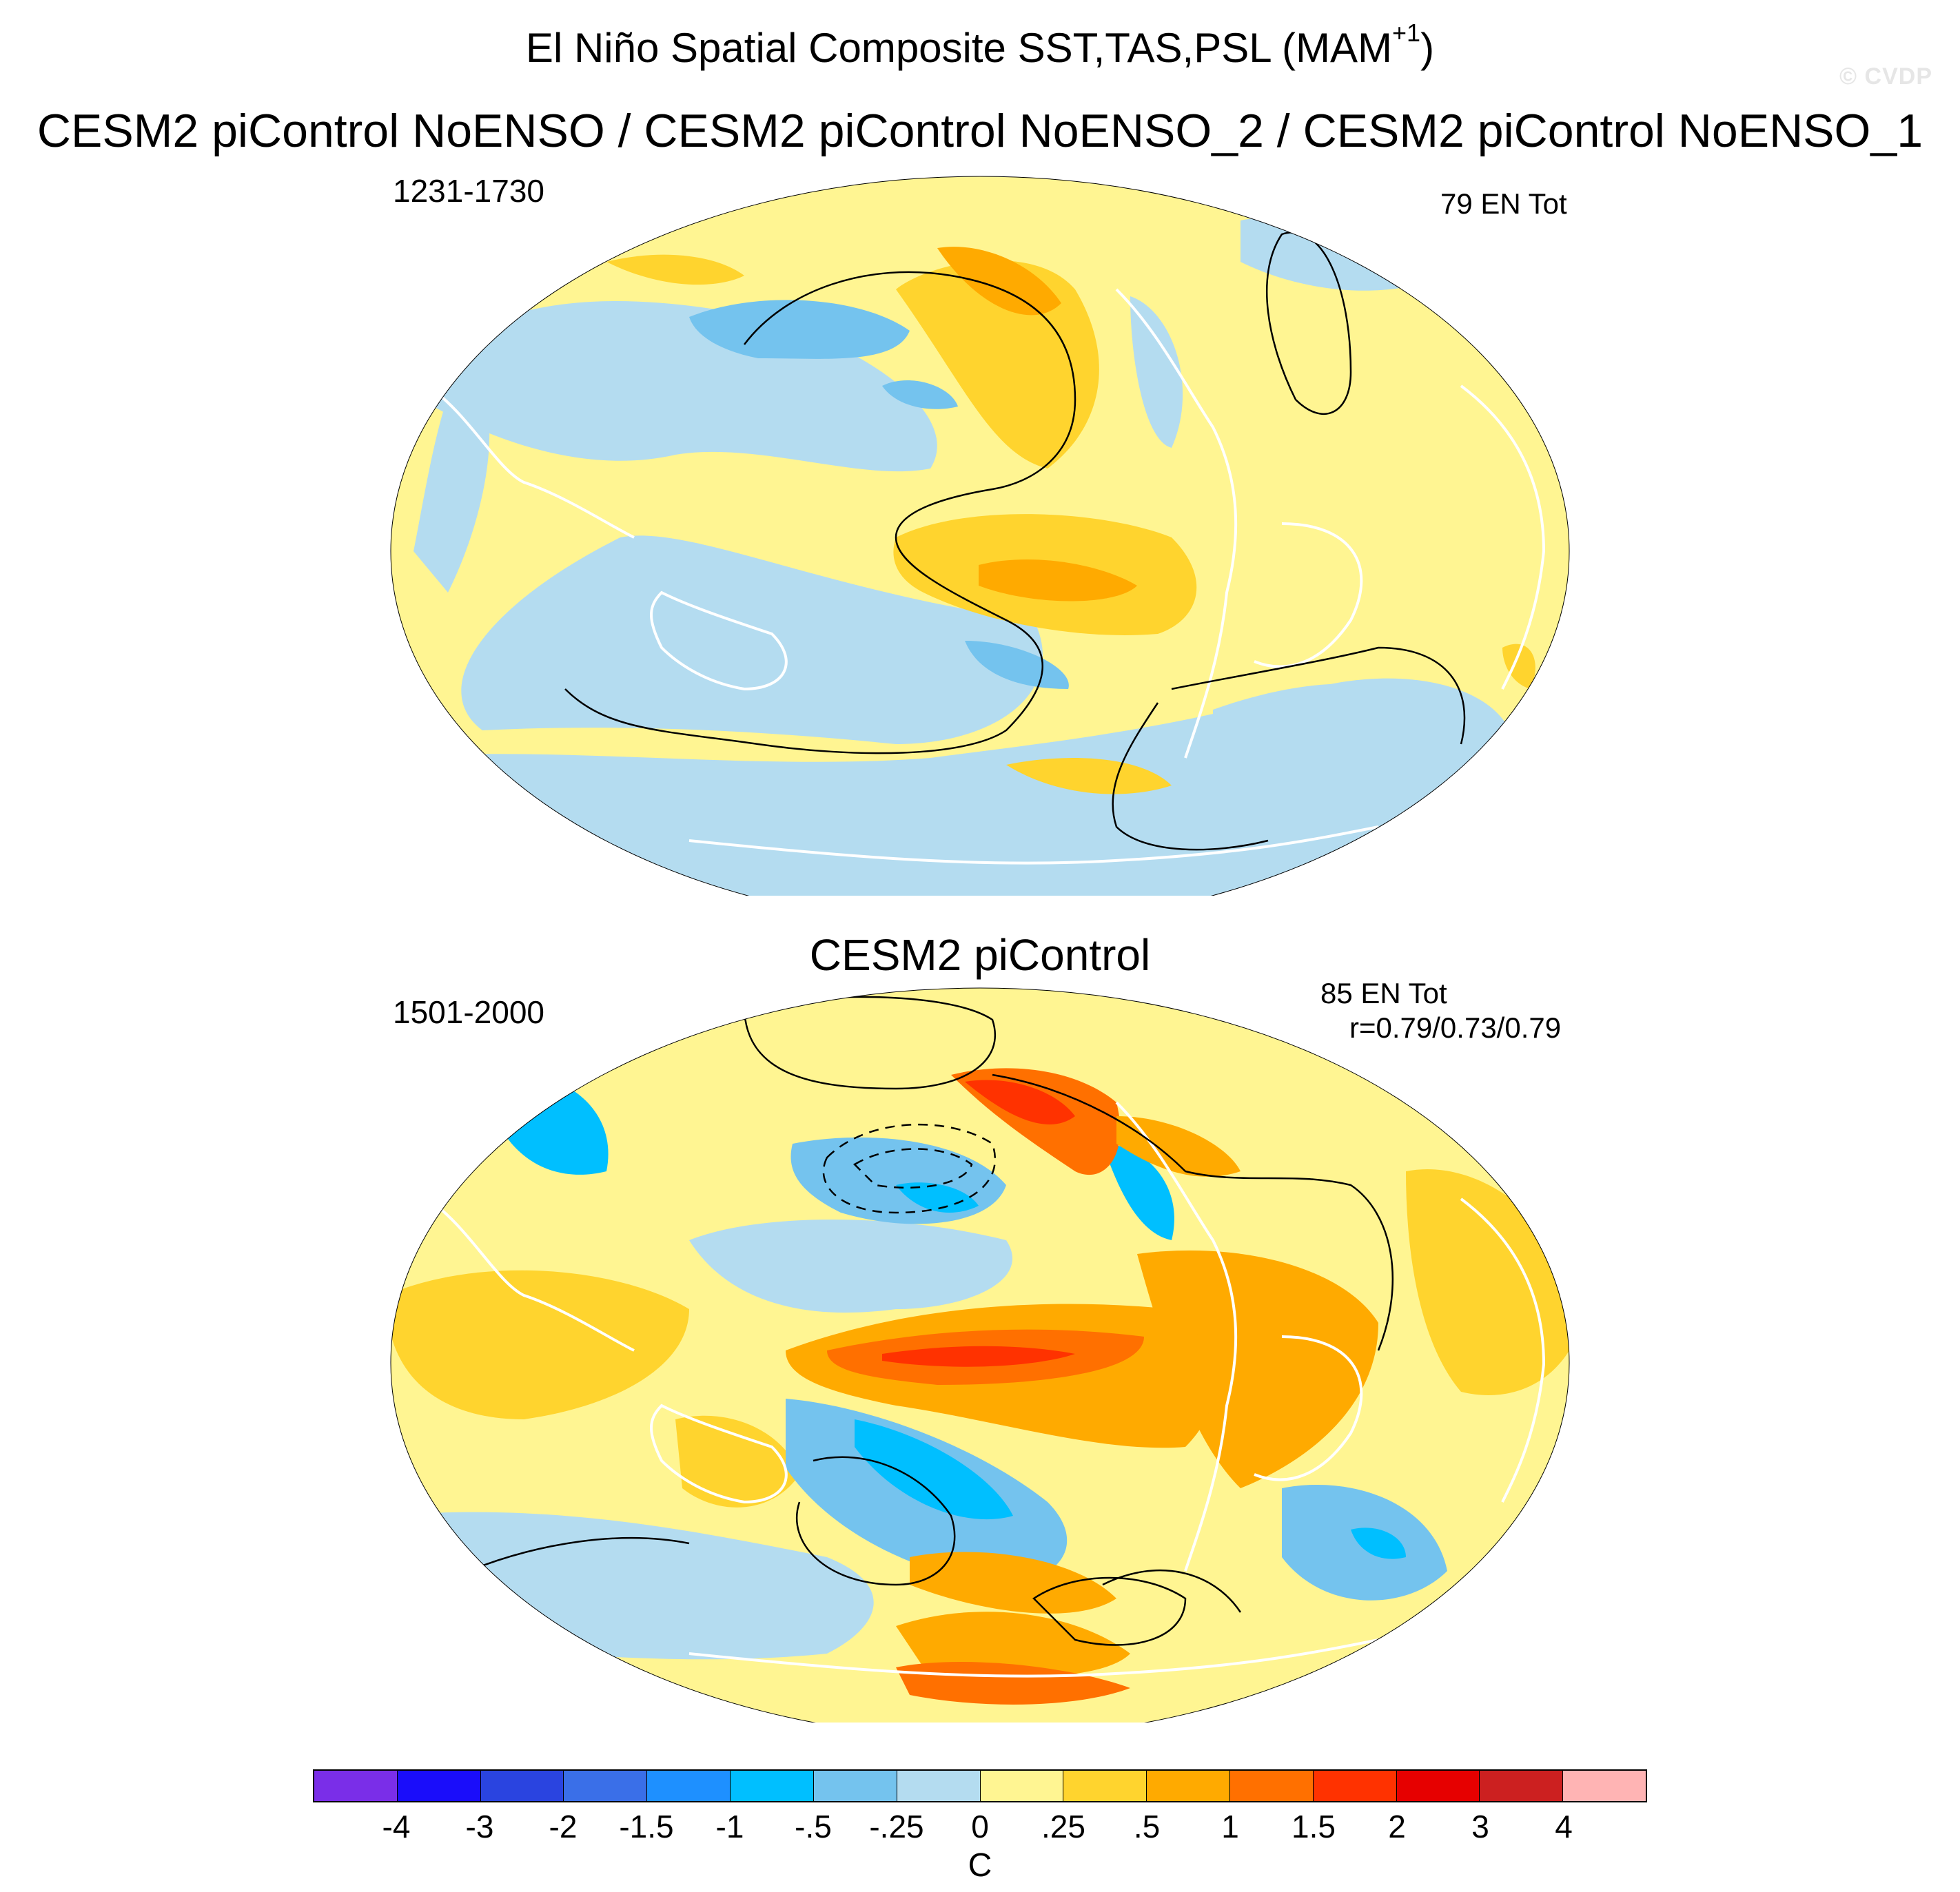 The width and height of the screenshot is (1960, 1892). I want to click on bottom-panel-title: CESM2 piControl, so click(980, 955).